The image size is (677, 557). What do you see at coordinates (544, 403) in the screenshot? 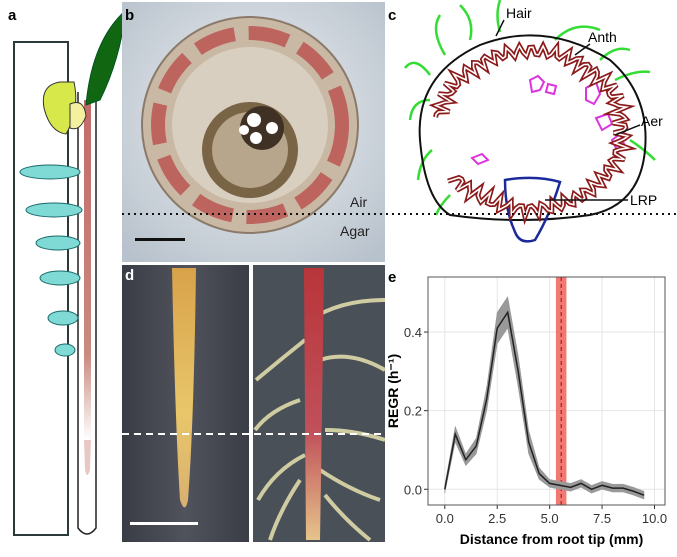
I see `regr-line` at bounding box center [544, 403].